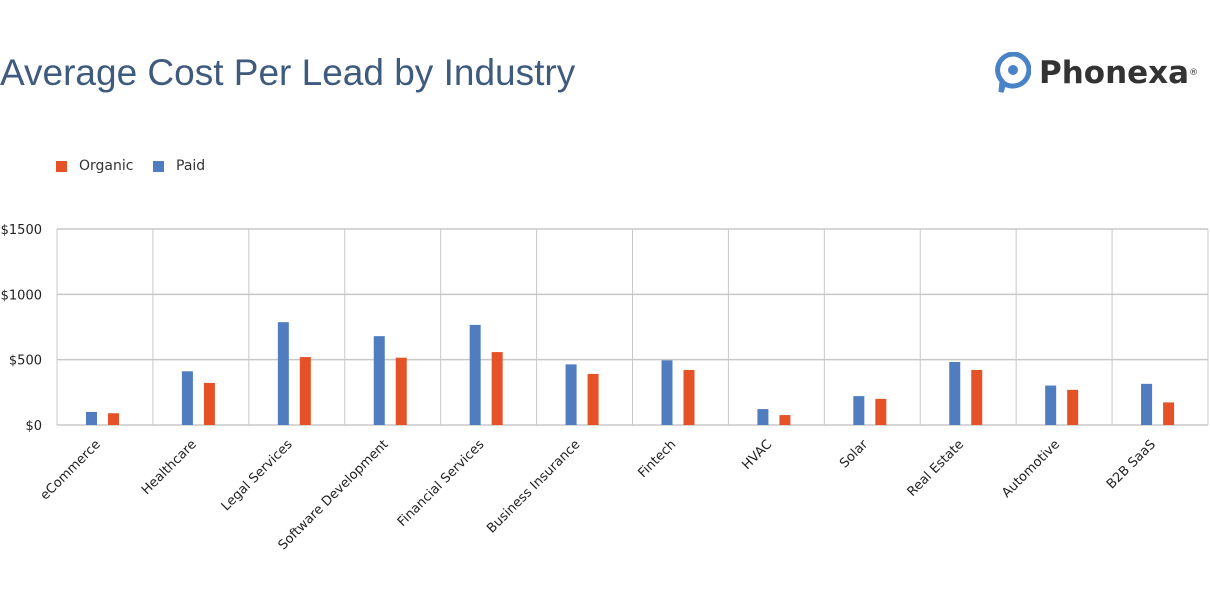 This screenshot has height=606, width=1210. I want to click on legend-item-paid: Paid, so click(179, 166).